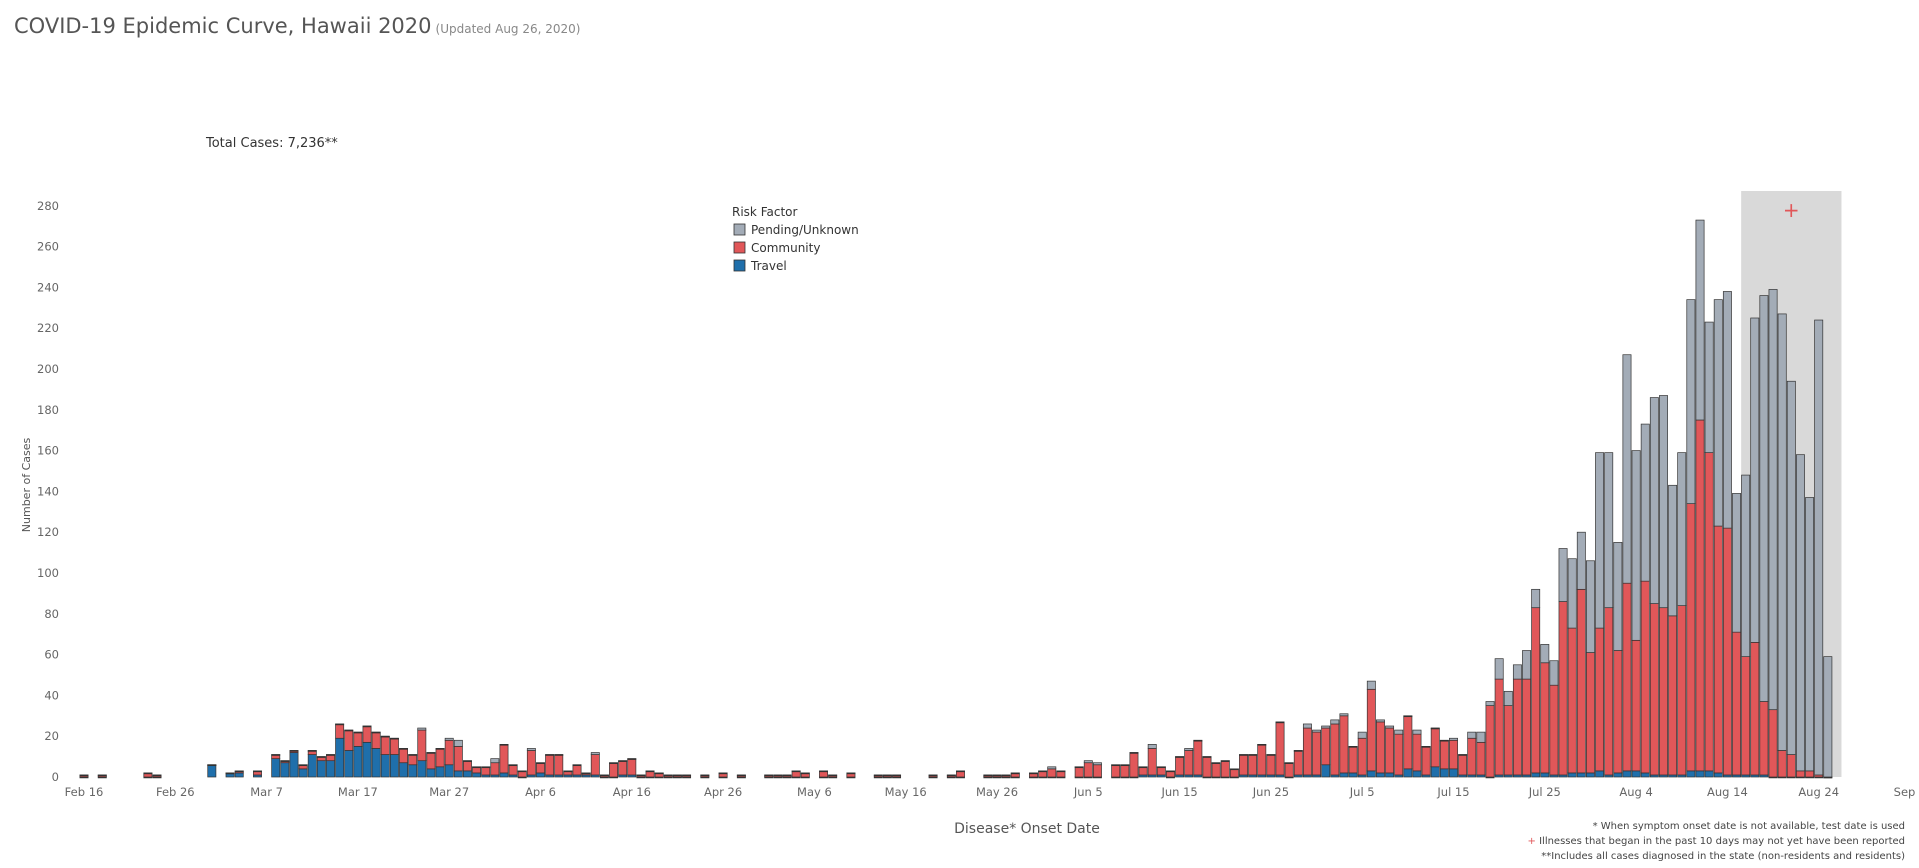 The height and width of the screenshot is (868, 1919). Describe the element at coordinates (48, 369) in the screenshot. I see `y-tick-label: 200` at that location.